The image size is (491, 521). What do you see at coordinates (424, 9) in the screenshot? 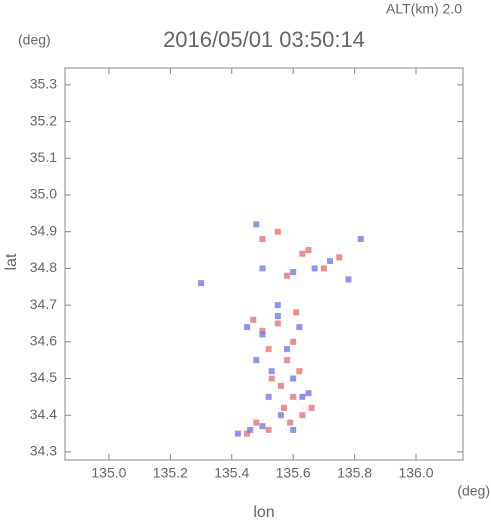
I see `altitude-label: ALT(km) 2.0` at bounding box center [424, 9].